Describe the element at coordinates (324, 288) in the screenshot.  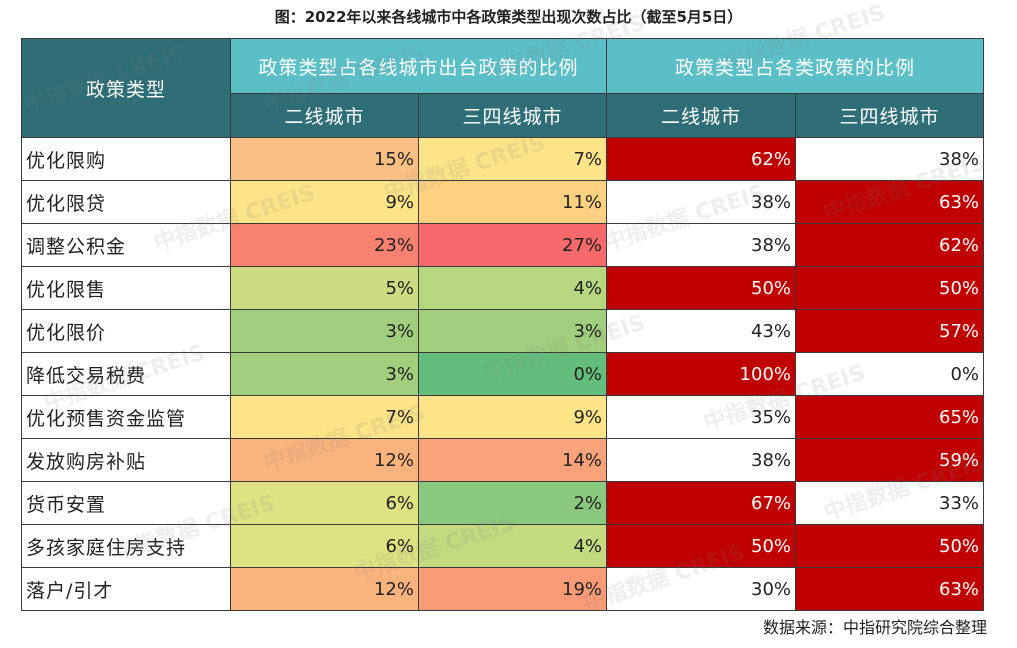
I see `value-cell: 5%` at that location.